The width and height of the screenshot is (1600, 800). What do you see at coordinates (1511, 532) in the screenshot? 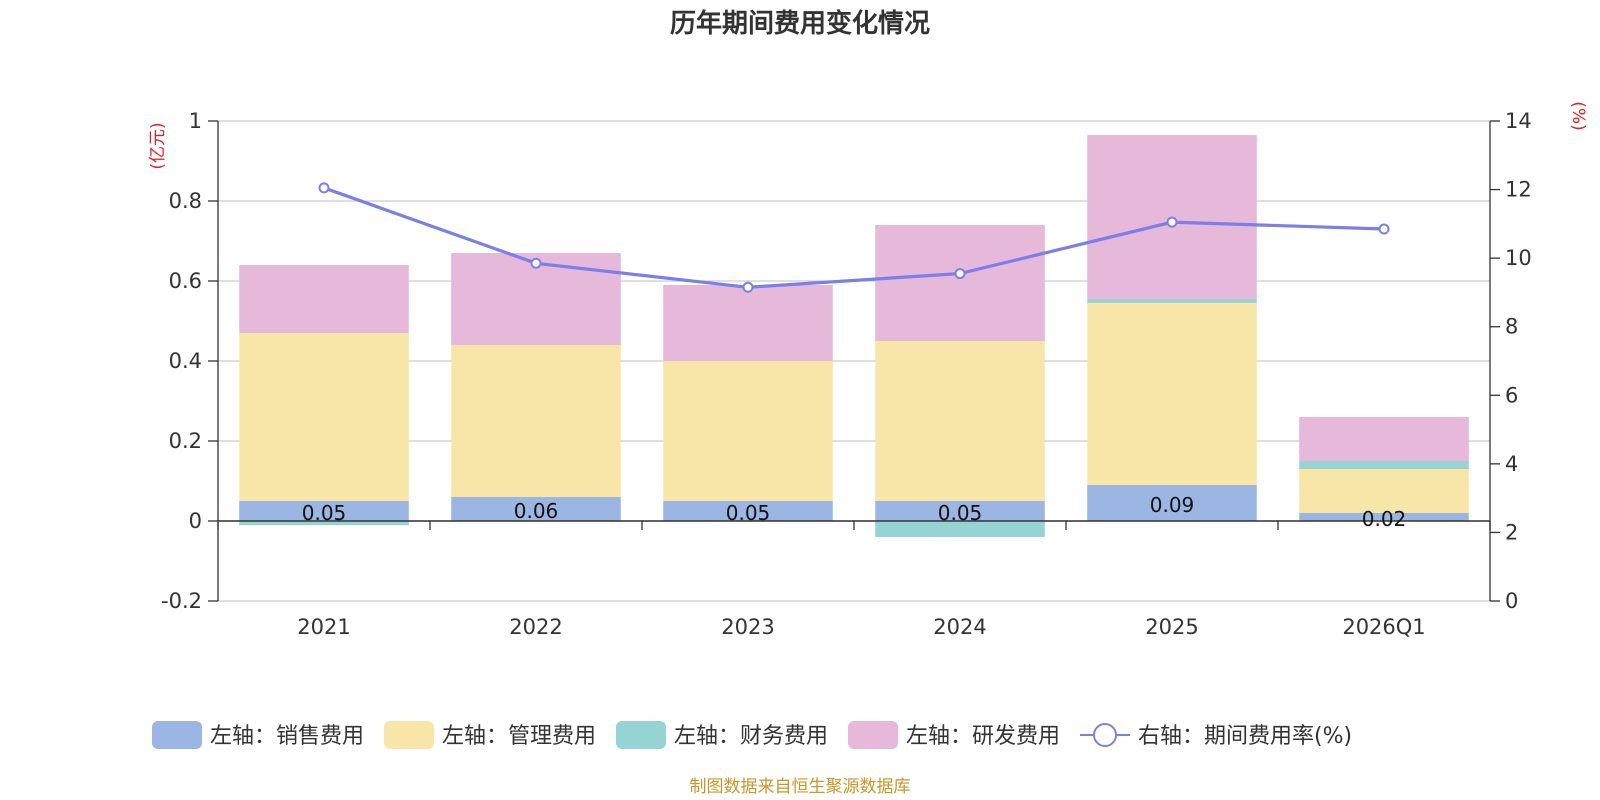
I see `right-tick-label: 2` at bounding box center [1511, 532].